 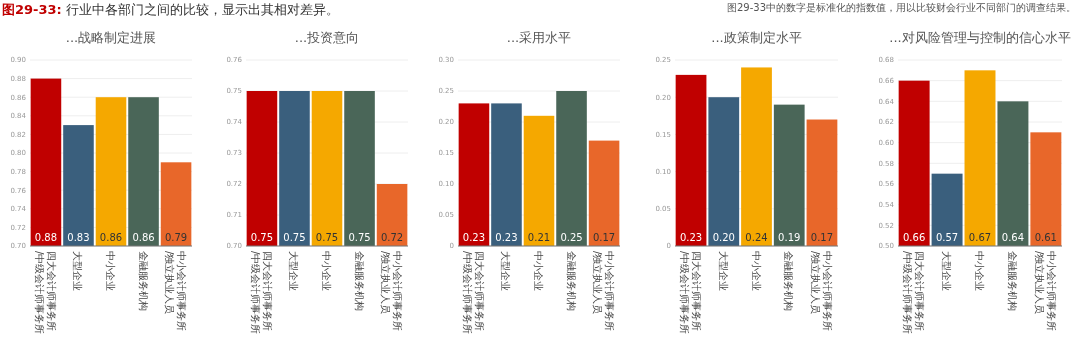 What do you see at coordinates (32, 9) in the screenshot?
I see `caption: 图29-33:` at bounding box center [32, 9].